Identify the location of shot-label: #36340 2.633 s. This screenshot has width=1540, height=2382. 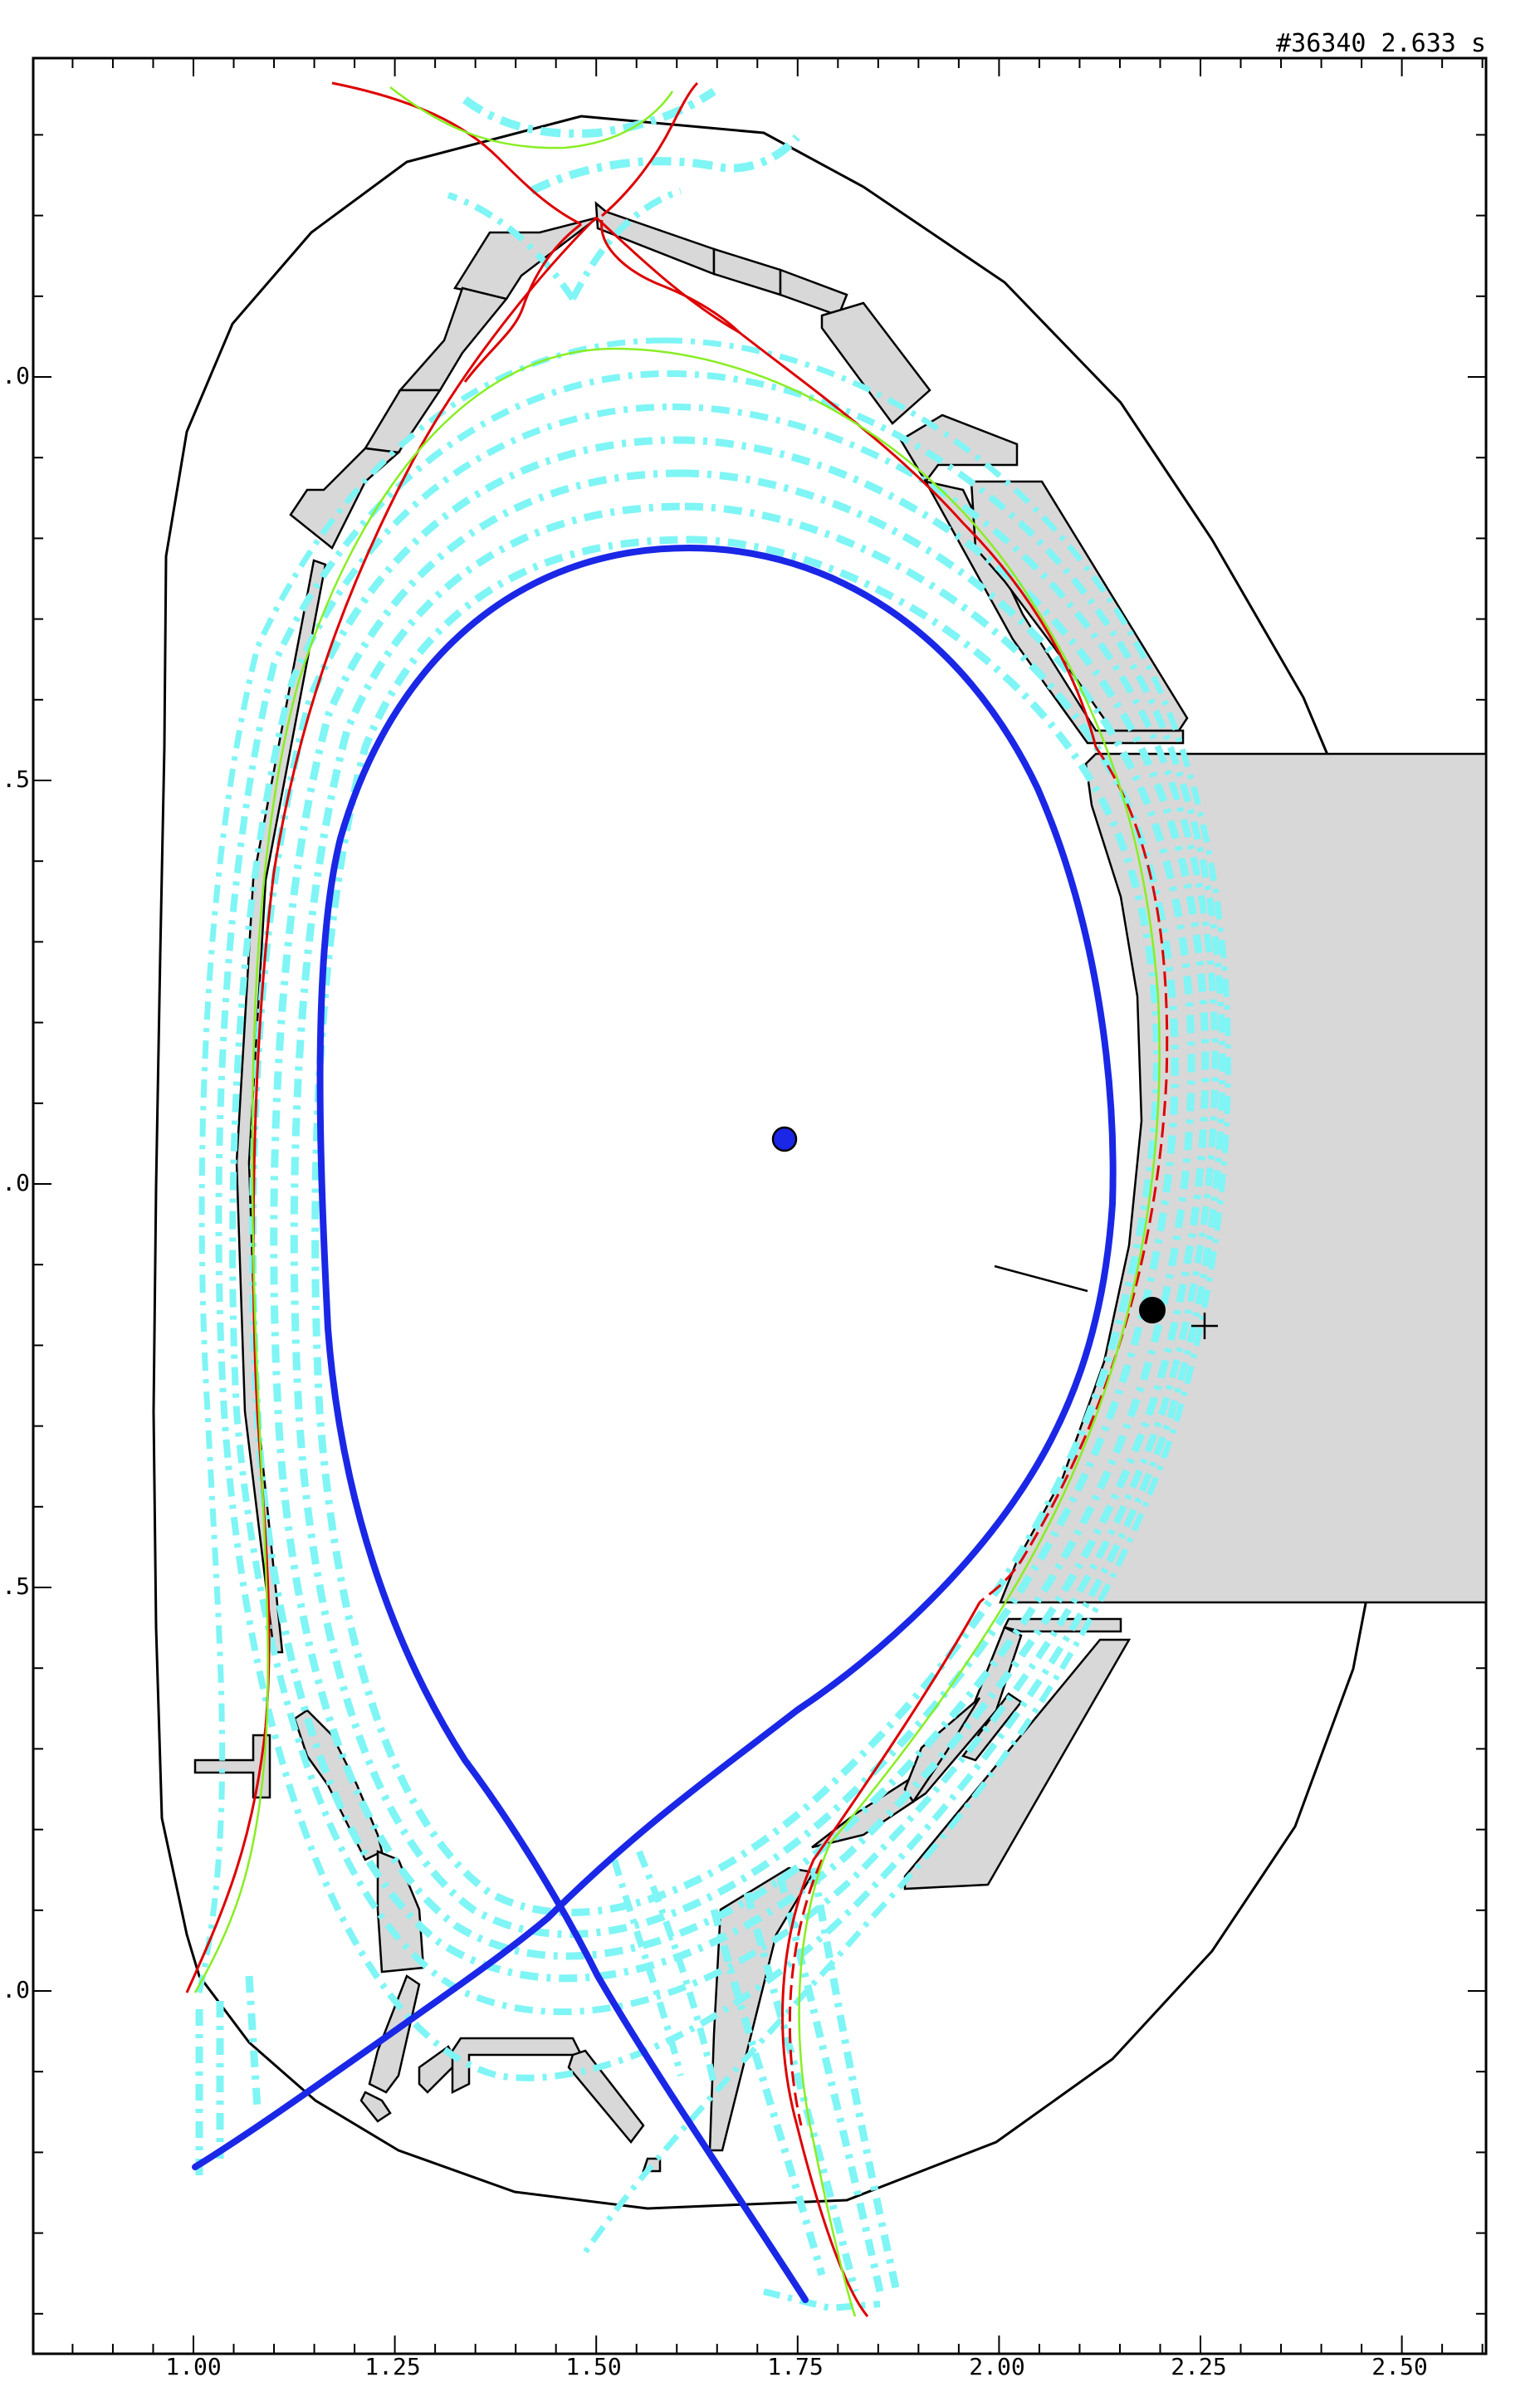
(1381, 43).